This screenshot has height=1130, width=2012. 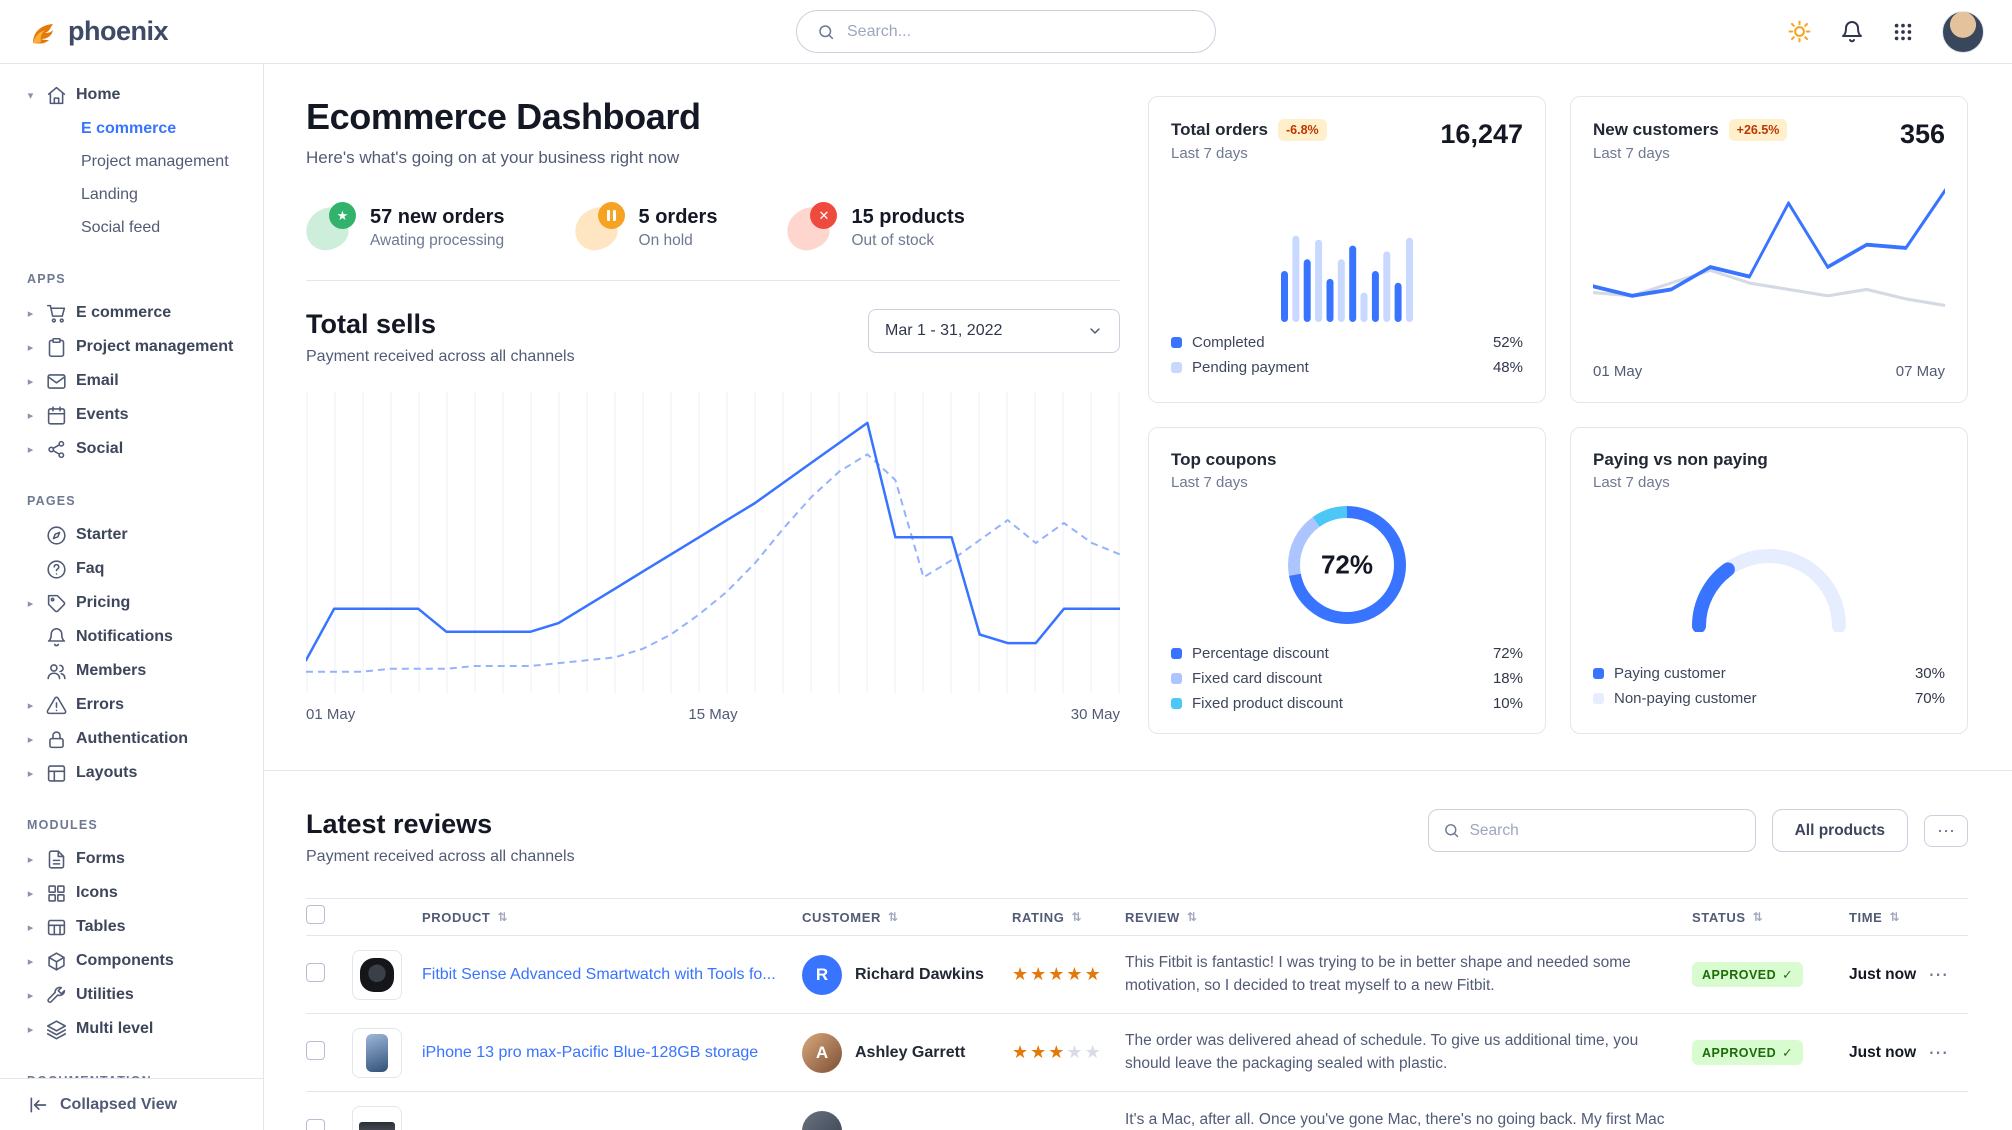 What do you see at coordinates (131, 705) in the screenshot?
I see `sidebar-item-errors: ▸ Errors` at bounding box center [131, 705].